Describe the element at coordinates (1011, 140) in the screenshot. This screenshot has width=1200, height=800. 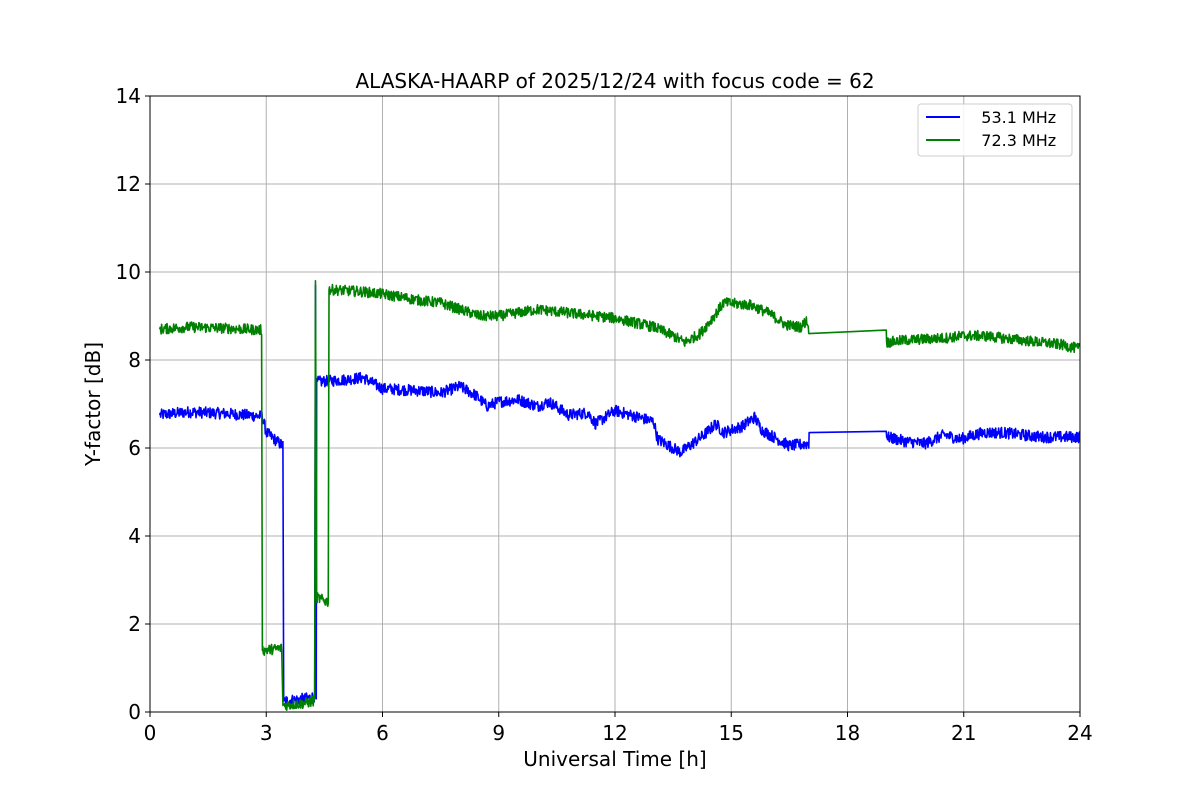
I see `legend-label-72mhz: 72.3 MHz` at that location.